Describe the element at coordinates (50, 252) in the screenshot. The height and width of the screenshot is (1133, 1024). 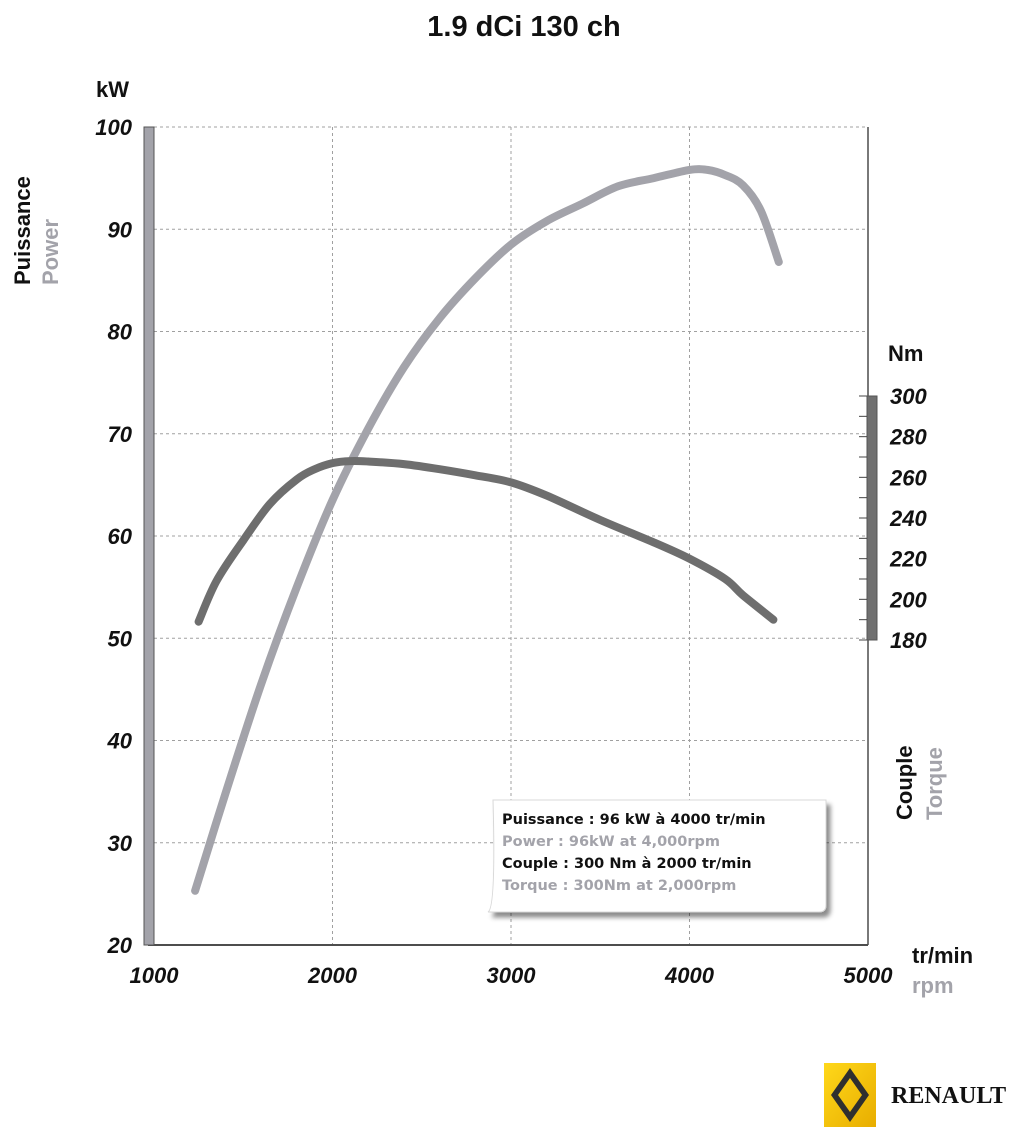
I see `left-axis-label-en: Power` at that location.